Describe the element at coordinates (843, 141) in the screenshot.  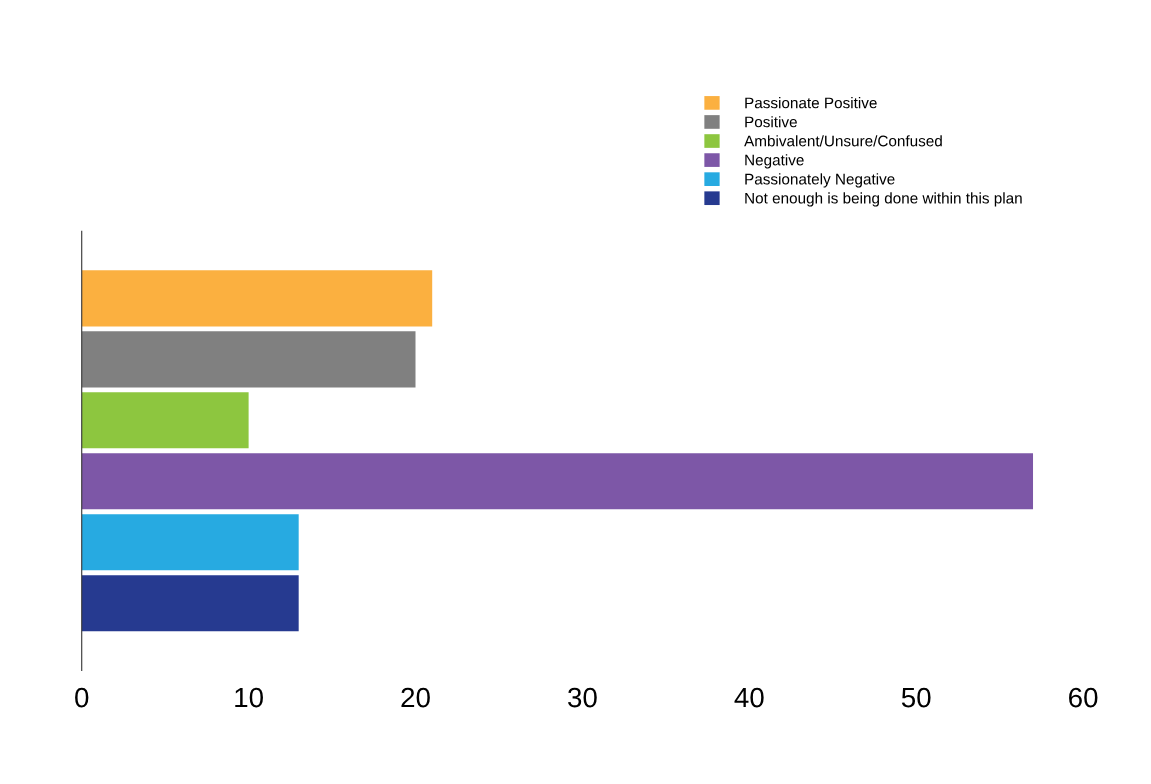
I see `legend-label: Ambivalent/Unsure/Confused` at that location.